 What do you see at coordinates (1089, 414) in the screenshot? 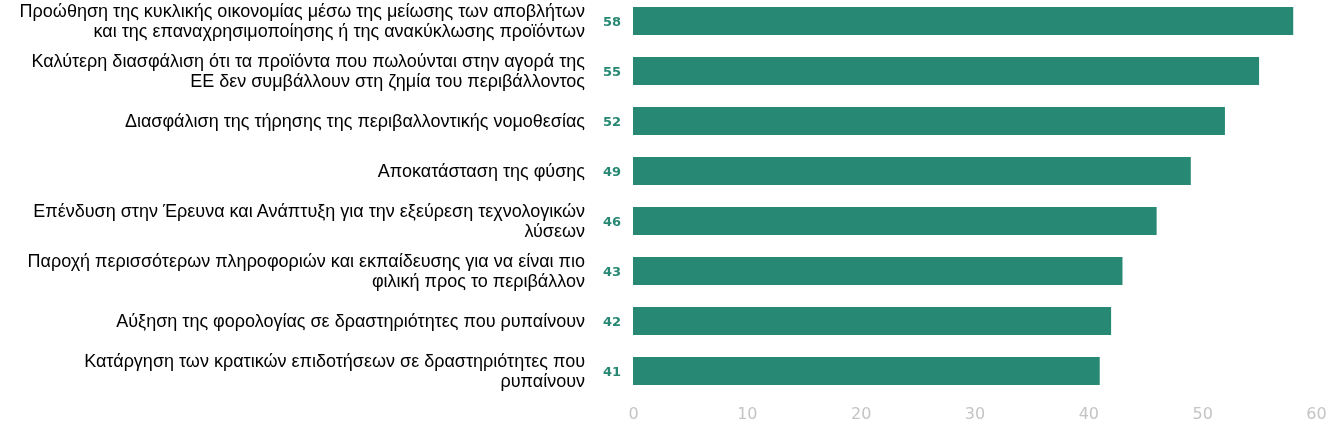
I see `x-tick-label: 40` at bounding box center [1089, 414].